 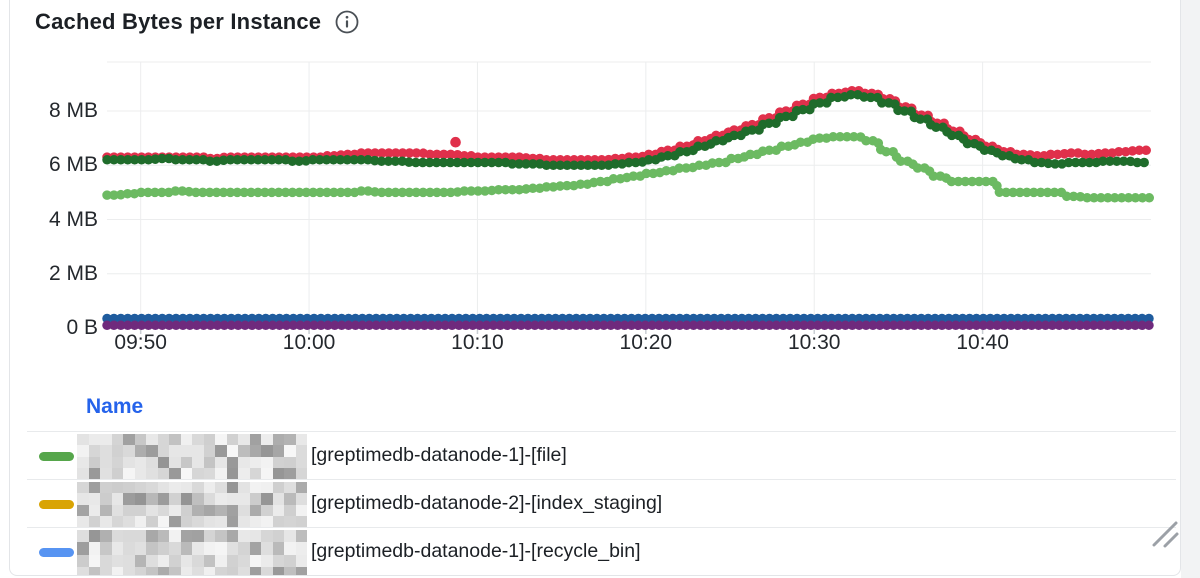 I want to click on dashboard-background, so click(x=1190, y=289).